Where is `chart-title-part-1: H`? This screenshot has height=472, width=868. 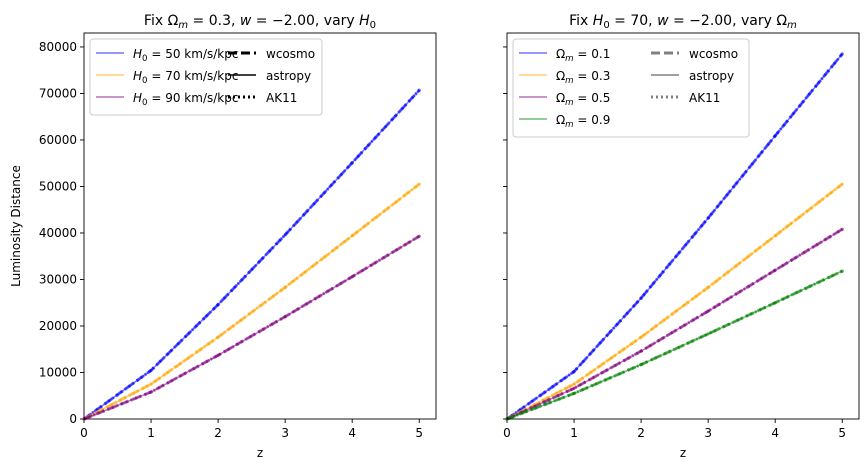 chart-title-part-1: H is located at coordinates (598, 21).